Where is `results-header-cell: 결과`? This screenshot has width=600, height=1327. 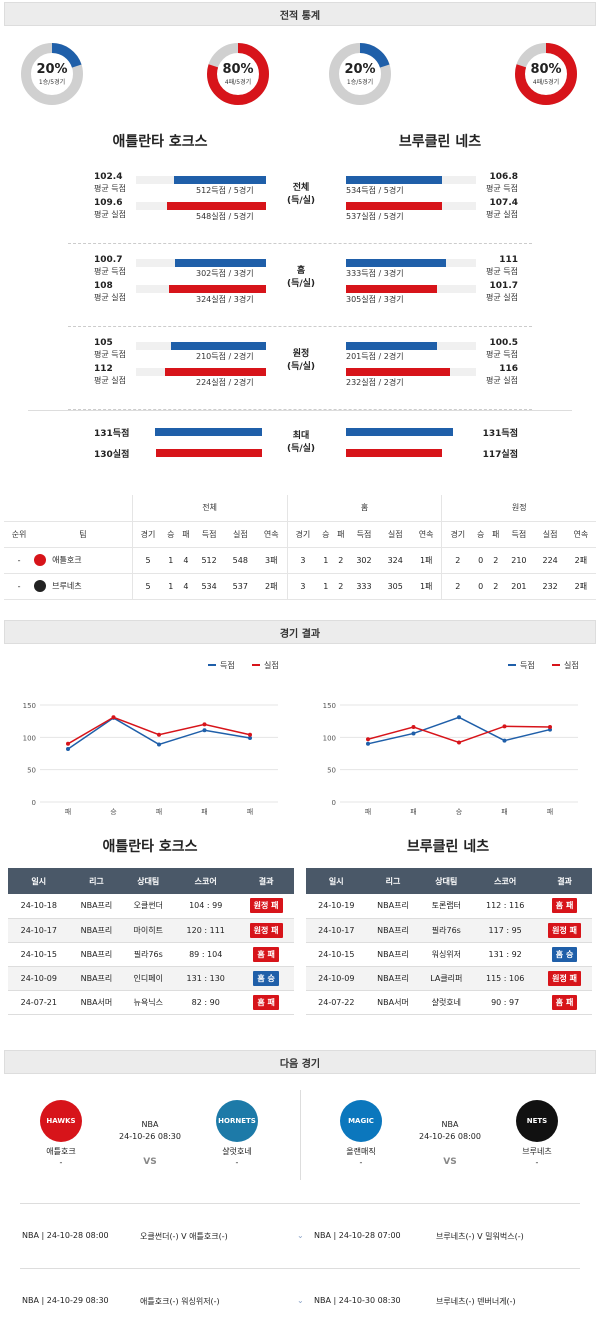 results-header-cell: 결과 is located at coordinates (266, 881).